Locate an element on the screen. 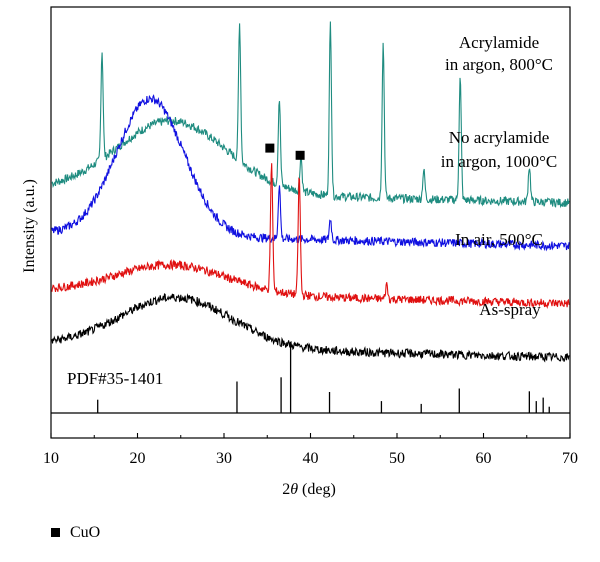 Image resolution: width=600 pixels, height=562 pixels. x-tick-label-5: 60 is located at coordinates (484, 458).